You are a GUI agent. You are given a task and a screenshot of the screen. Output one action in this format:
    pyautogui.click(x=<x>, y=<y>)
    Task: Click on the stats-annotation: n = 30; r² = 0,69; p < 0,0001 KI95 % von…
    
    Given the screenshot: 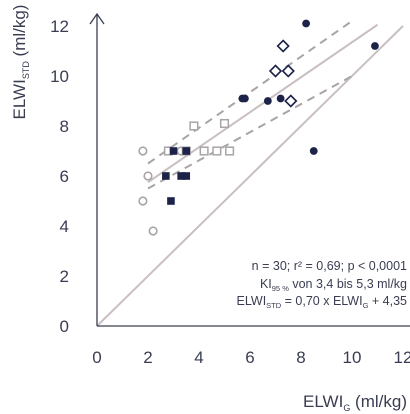 What is the action you would take?
    pyautogui.click(x=322, y=284)
    